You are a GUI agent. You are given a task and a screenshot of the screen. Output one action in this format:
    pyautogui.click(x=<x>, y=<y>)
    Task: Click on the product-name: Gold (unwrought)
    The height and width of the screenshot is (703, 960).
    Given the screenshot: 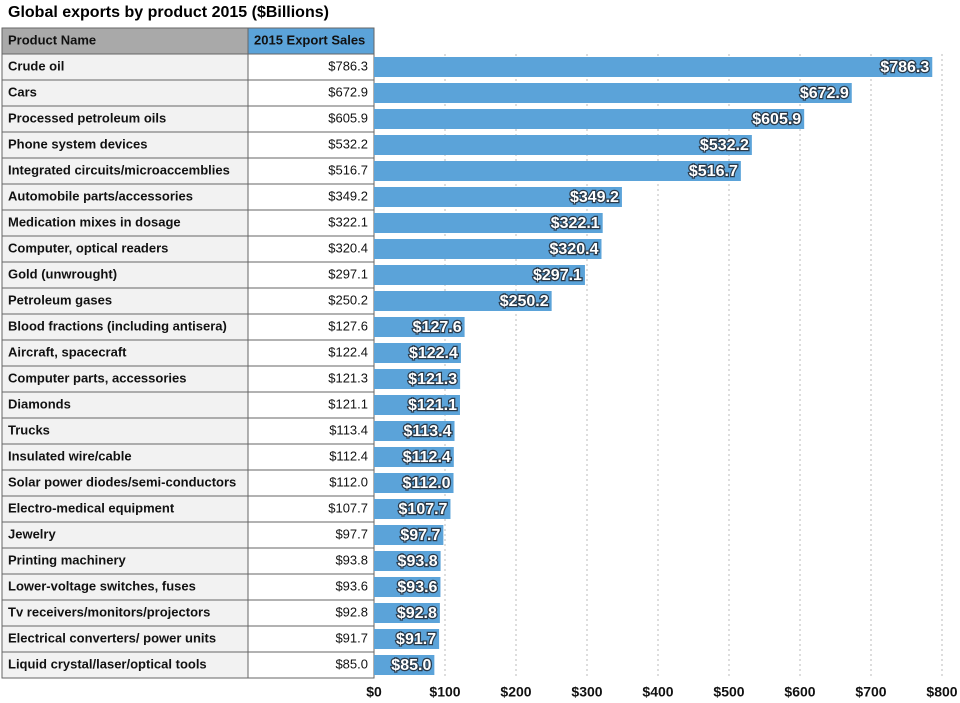 What is the action you would take?
    pyautogui.click(x=62, y=273)
    